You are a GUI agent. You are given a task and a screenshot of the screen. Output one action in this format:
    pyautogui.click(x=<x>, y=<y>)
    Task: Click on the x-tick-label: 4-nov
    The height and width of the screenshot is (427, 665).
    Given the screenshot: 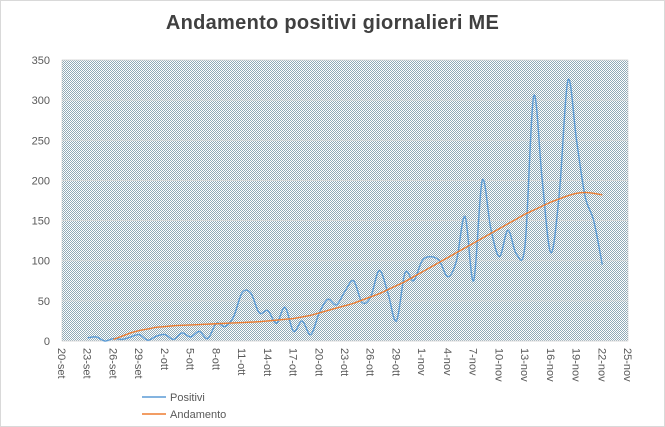 What is the action you would take?
    pyautogui.click(x=447, y=362)
    